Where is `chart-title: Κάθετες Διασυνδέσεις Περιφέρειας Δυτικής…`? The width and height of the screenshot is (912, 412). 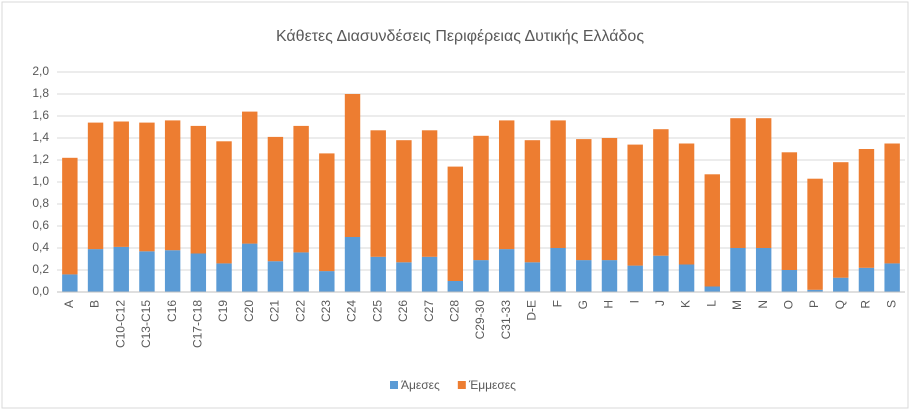 chart-title: Κάθετες Διασυνδέσεις Περιφέρειας Δυτικής… is located at coordinates (460, 36).